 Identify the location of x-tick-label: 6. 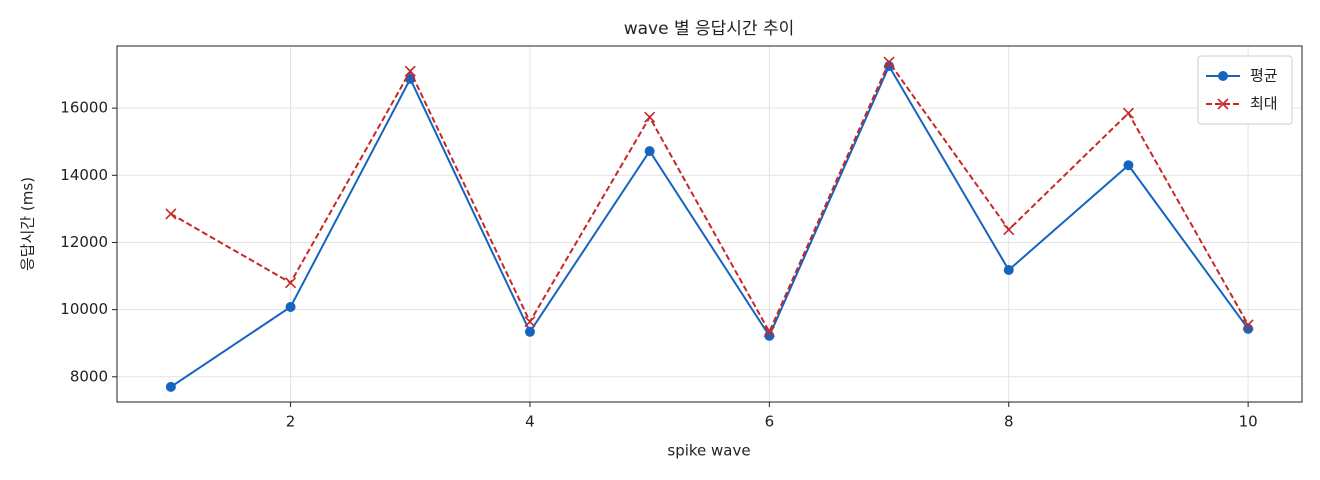
(770, 422).